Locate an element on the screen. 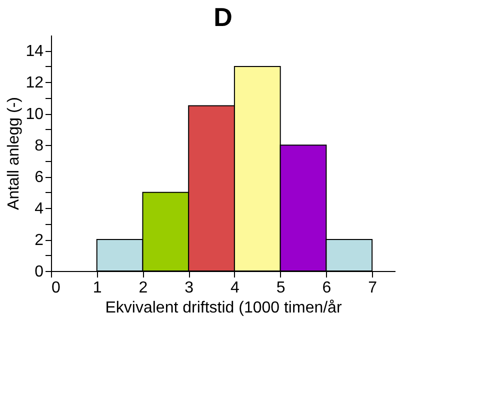 The width and height of the screenshot is (484, 405). y-tick-label: 6 is located at coordinates (39, 177).